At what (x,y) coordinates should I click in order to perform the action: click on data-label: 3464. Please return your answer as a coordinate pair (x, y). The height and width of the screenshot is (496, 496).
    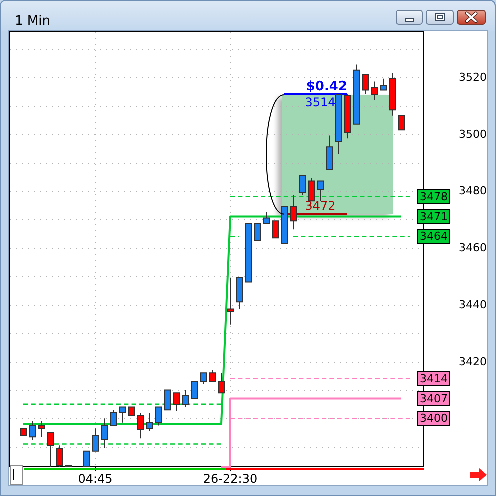
    Looking at the image, I should click on (434, 237).